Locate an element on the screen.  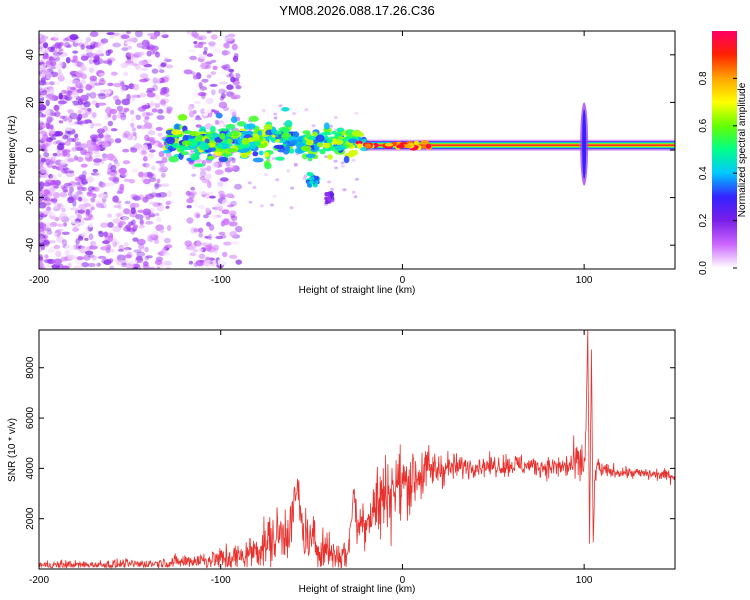
x-tick-label: -200 is located at coordinates (39, 580).